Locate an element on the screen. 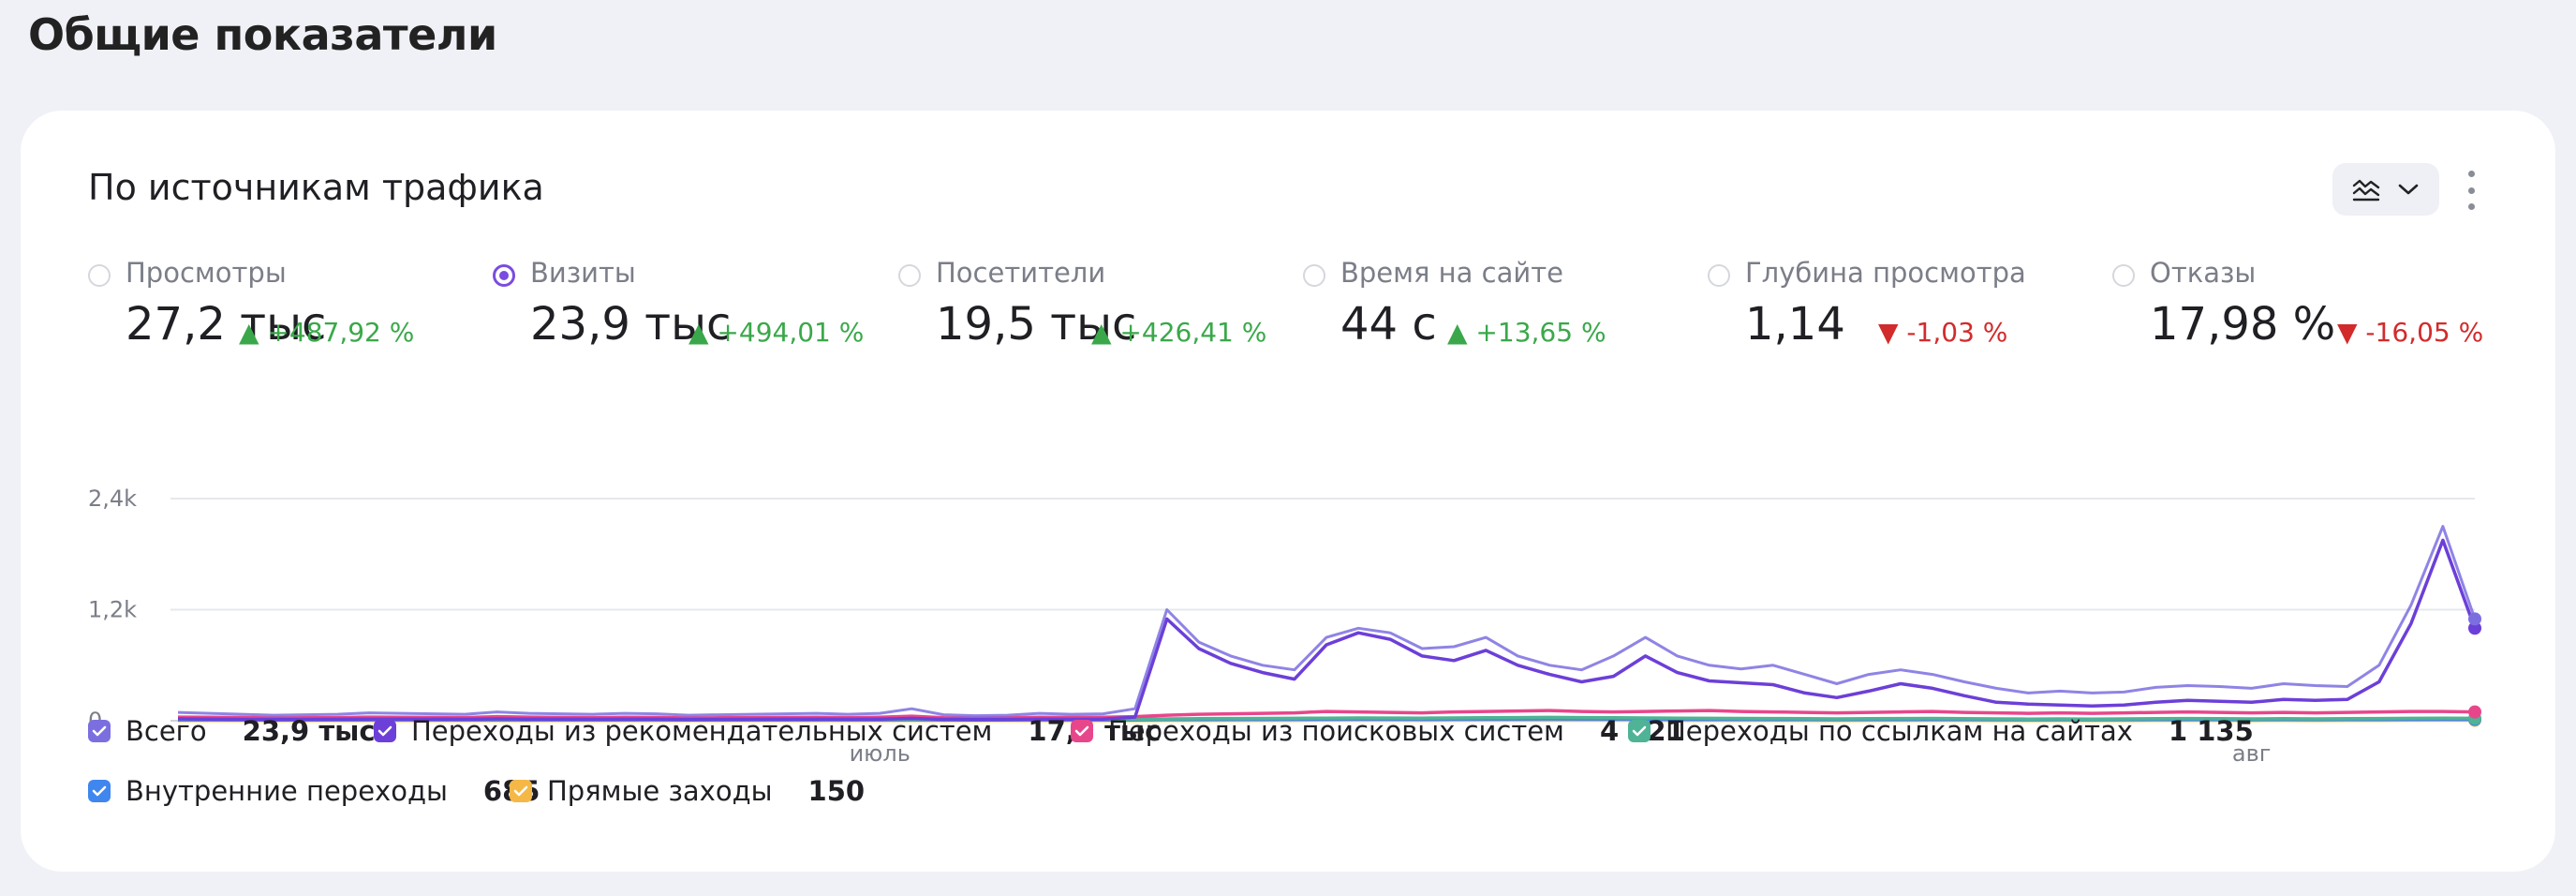 Image resolution: width=2576 pixels, height=896 pixels. line-chart-icon is located at coordinates (2366, 191).